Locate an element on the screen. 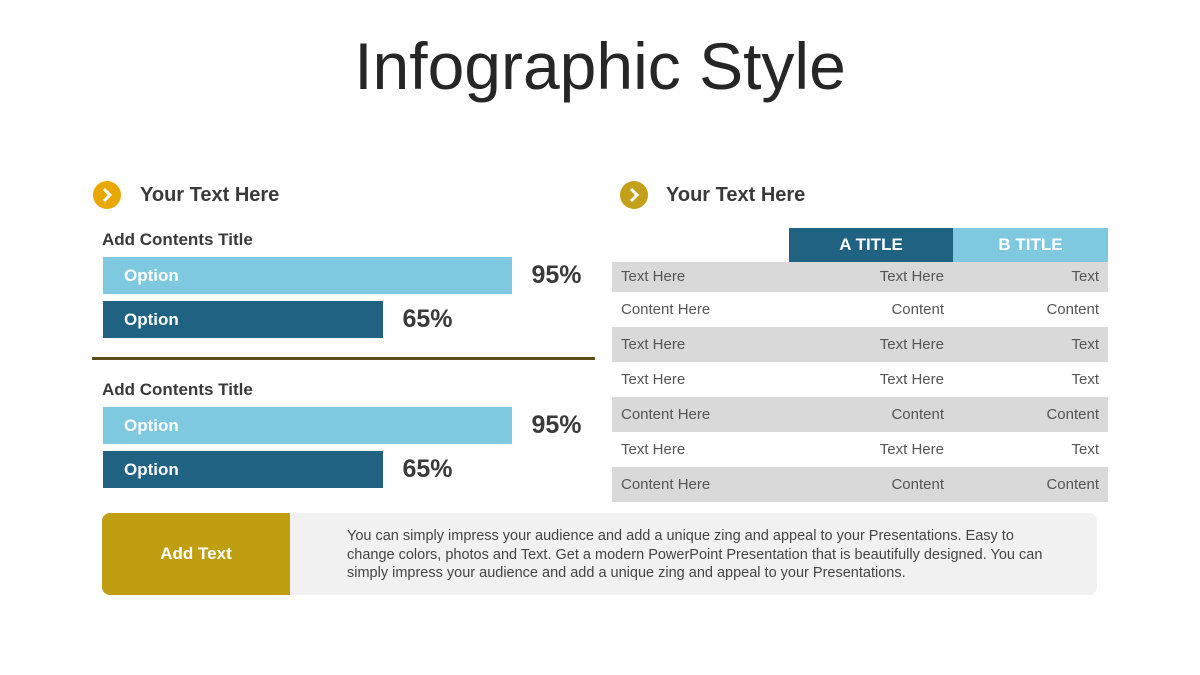 This screenshot has width=1200, height=675. slide-title: Infographic Style is located at coordinates (600, 66).